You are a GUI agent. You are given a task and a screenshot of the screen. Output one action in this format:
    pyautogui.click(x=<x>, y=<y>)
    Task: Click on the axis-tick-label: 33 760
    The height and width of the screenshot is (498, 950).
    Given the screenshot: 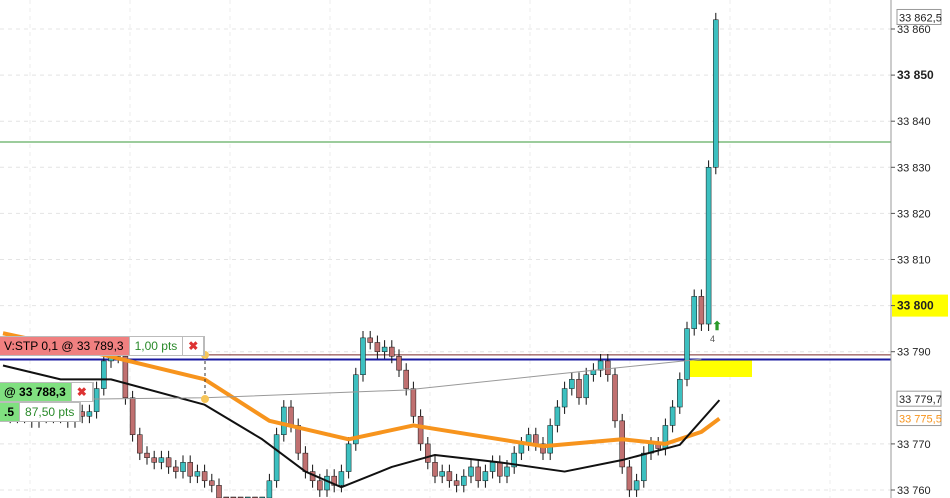 What is the action you would take?
    pyautogui.click(x=914, y=491)
    